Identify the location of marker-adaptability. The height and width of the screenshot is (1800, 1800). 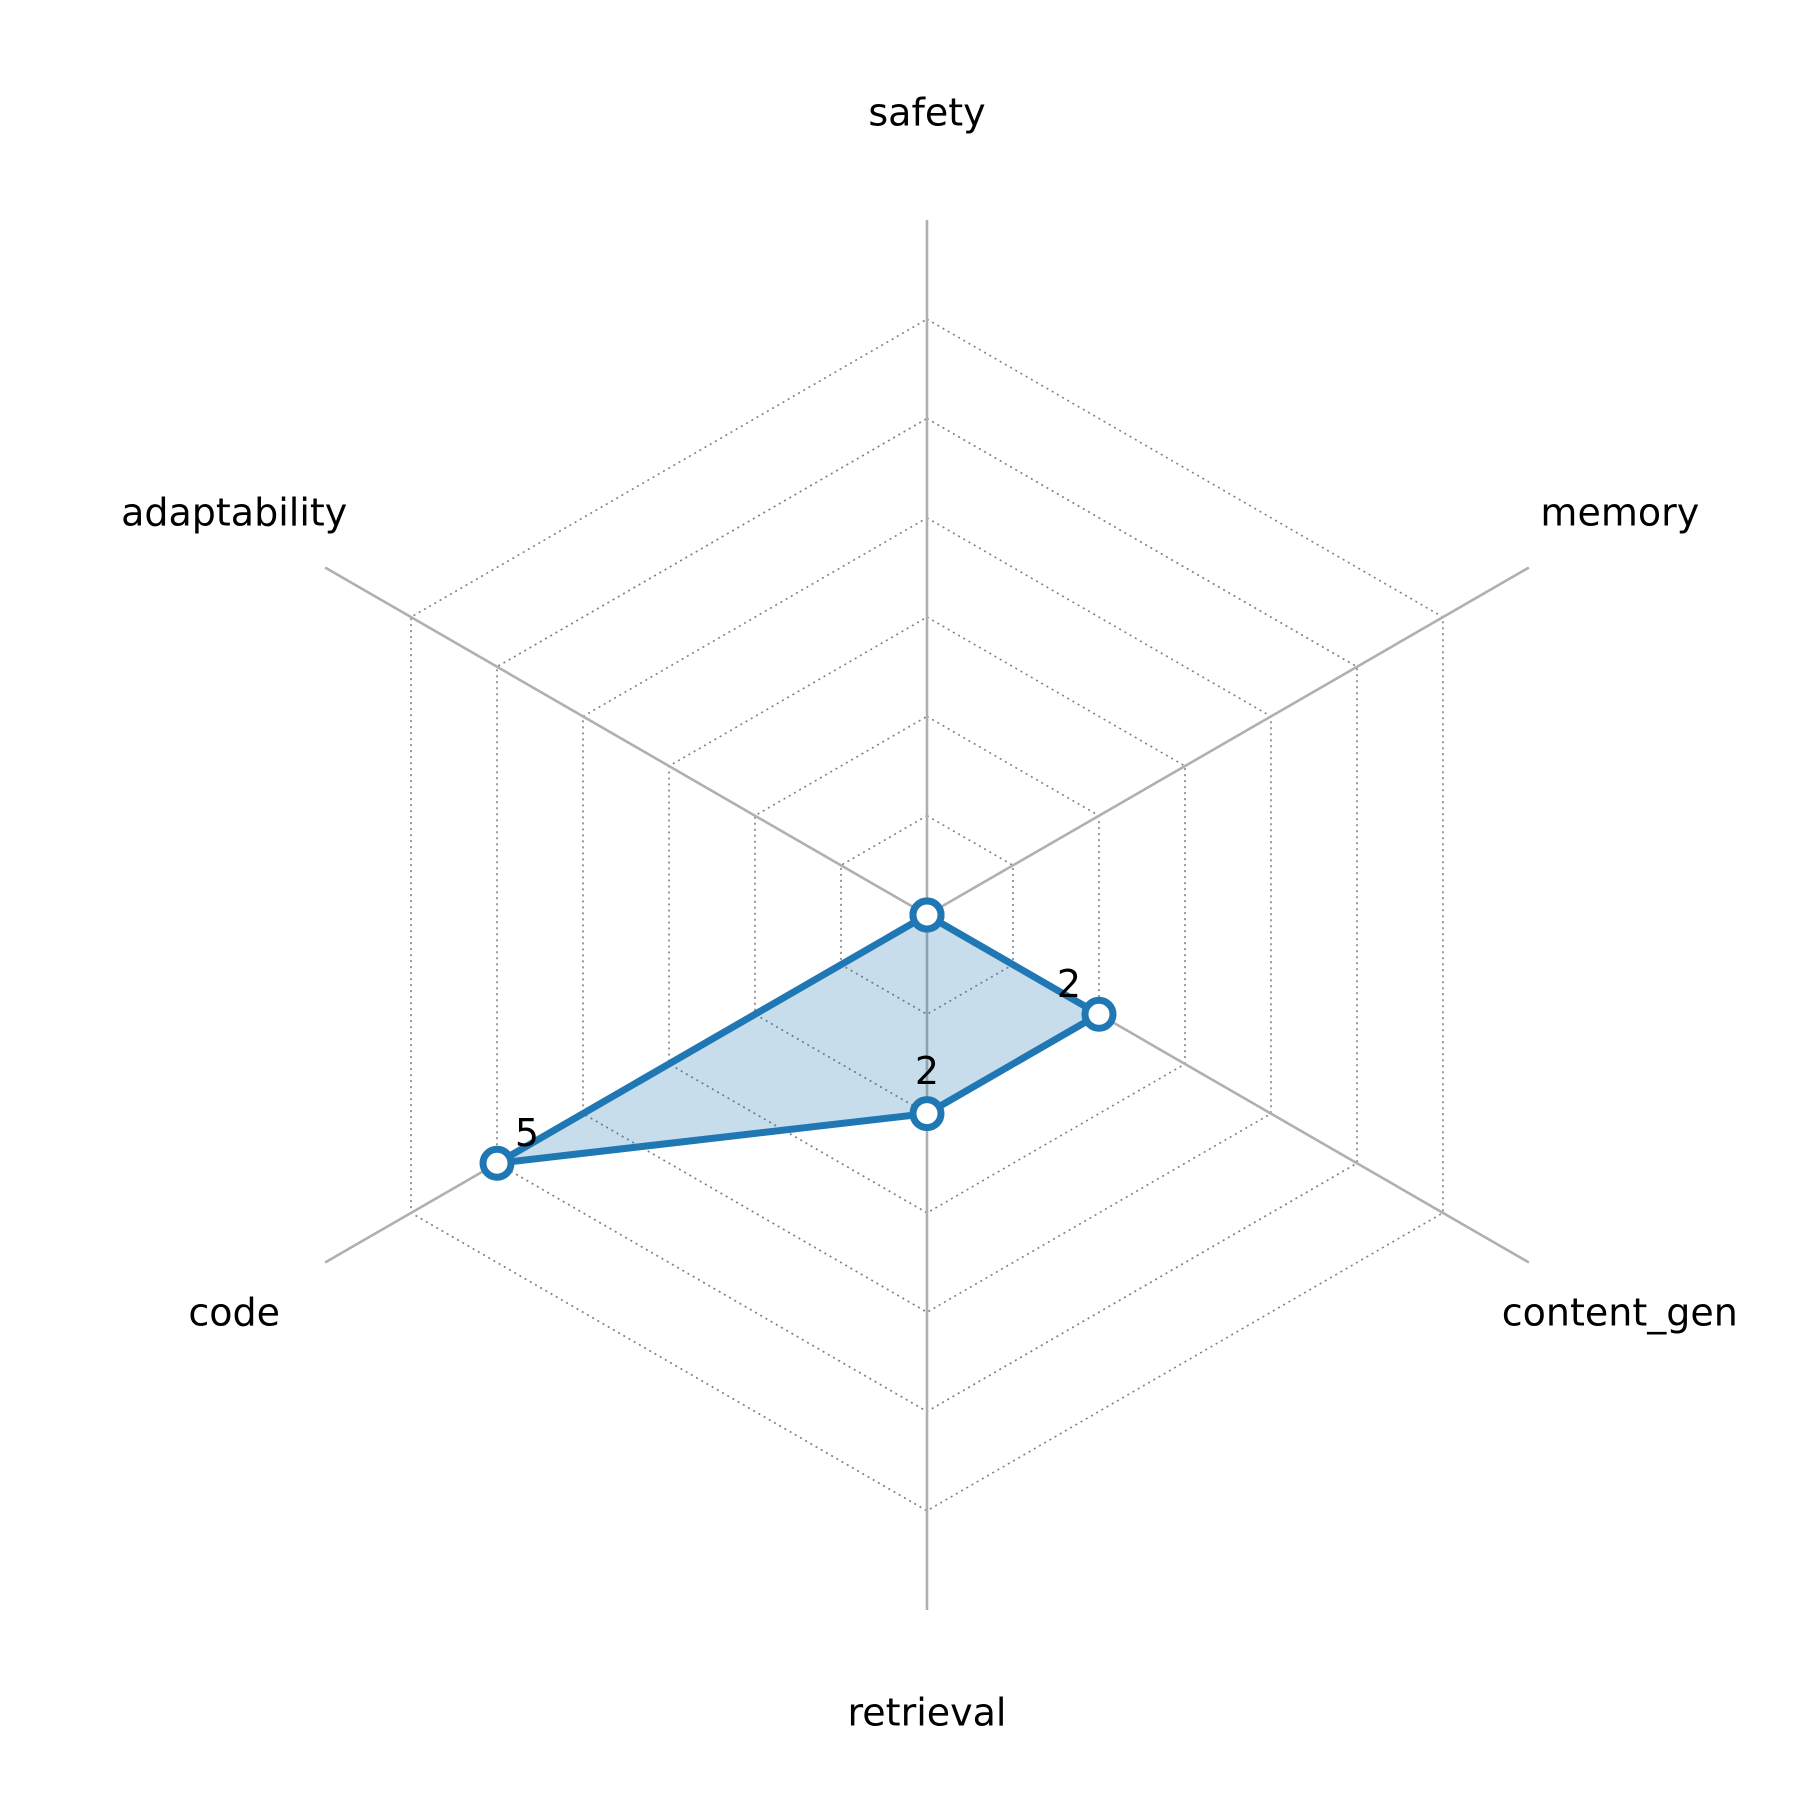
(927, 915).